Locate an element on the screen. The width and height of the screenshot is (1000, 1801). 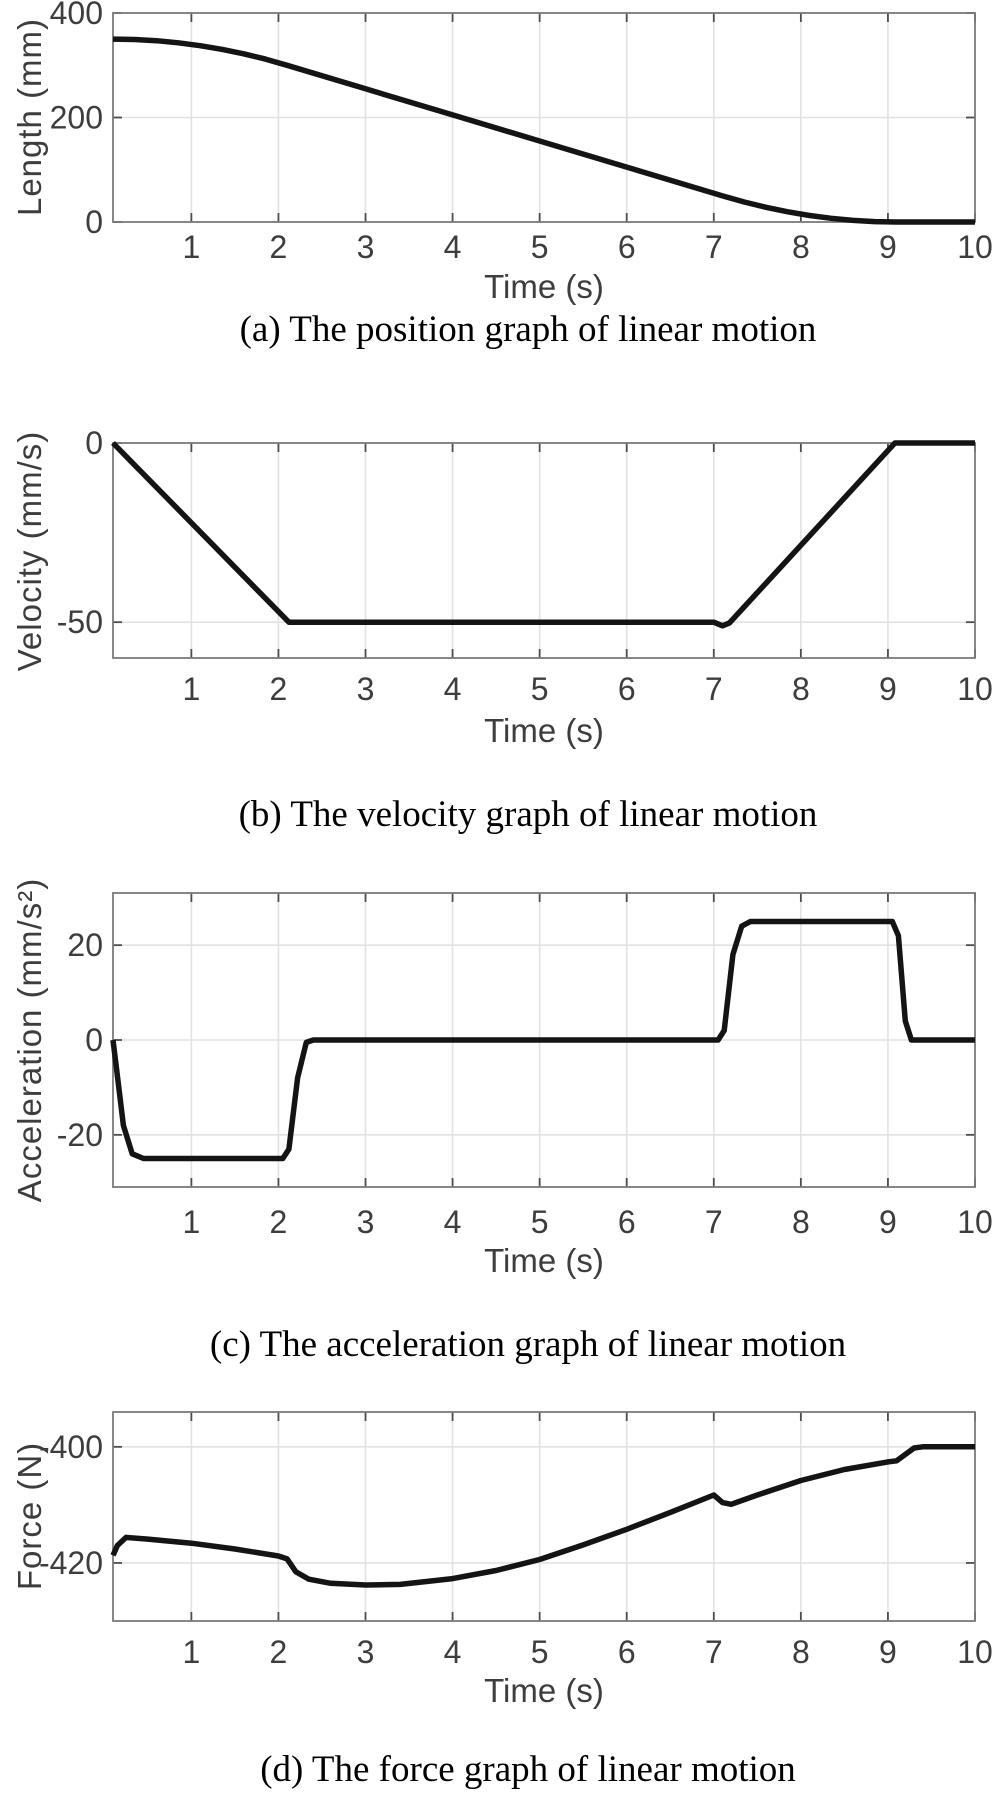
y-tick-label: -420 is located at coordinates (71, 1563).